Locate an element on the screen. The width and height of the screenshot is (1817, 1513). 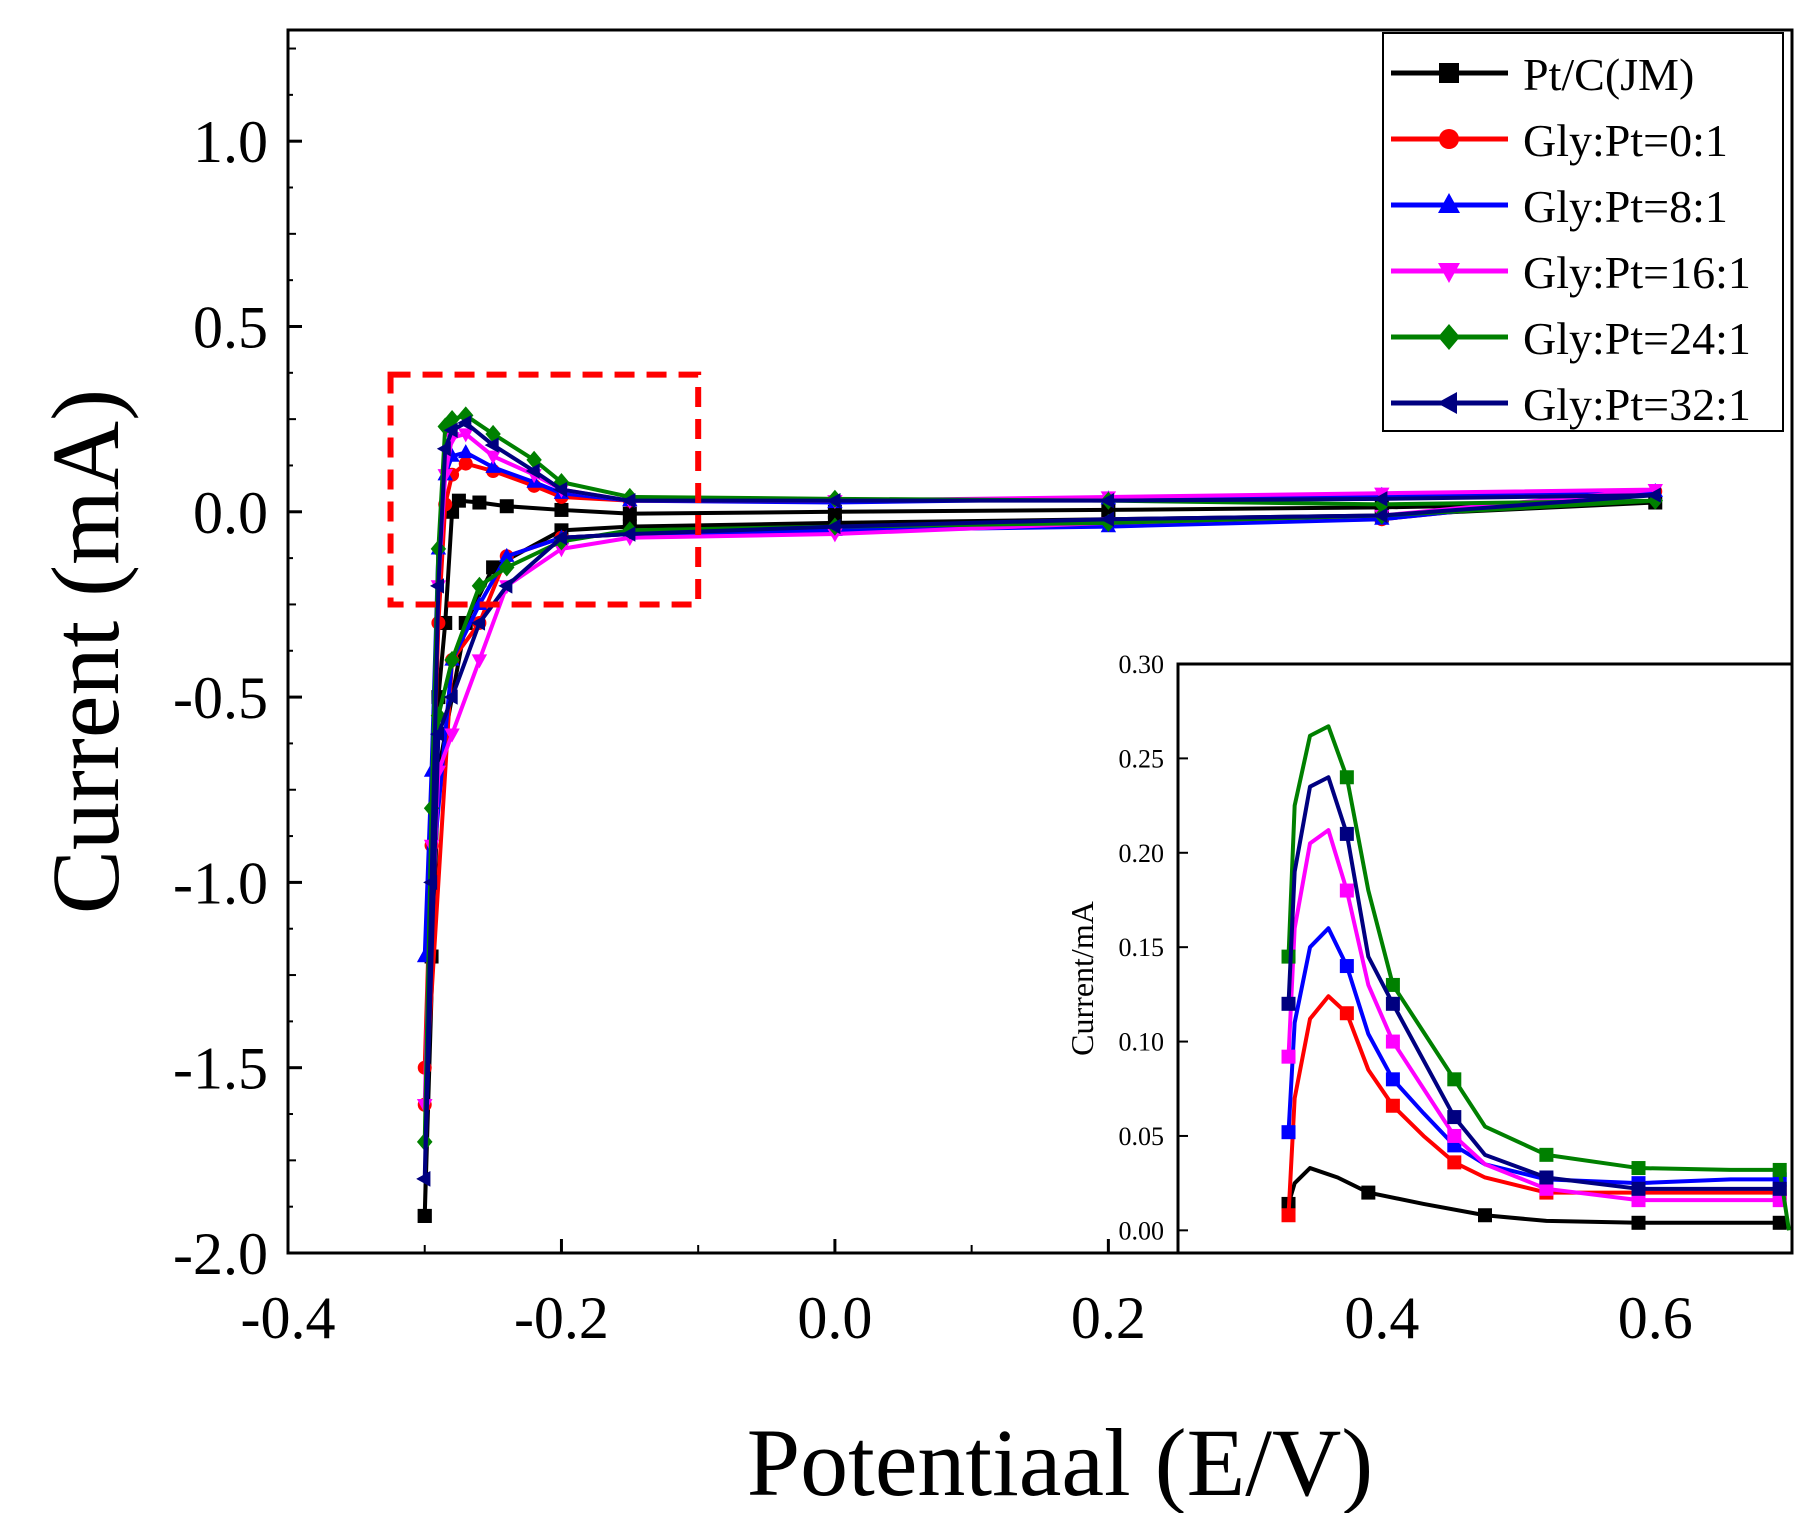
legend-item: Gly:Pt=8:1 is located at coordinates (1559, 206).